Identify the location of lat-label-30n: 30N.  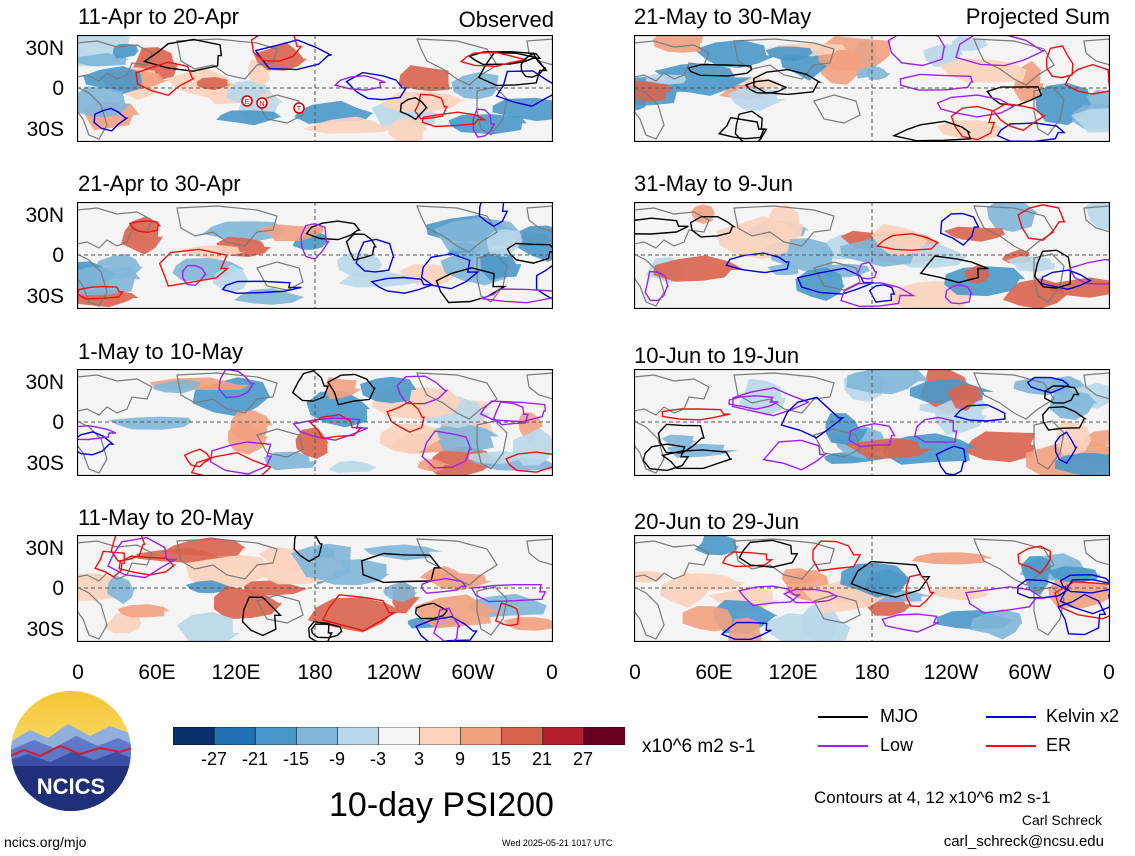
(44, 382).